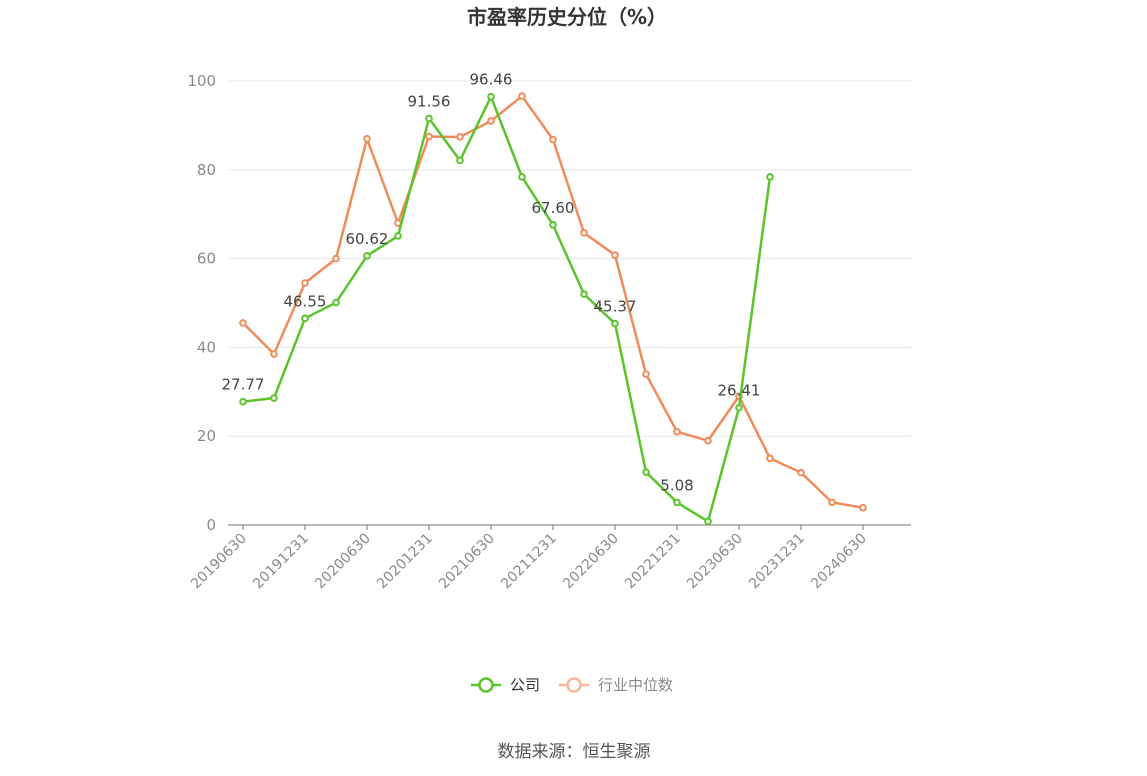 Image resolution: width=1147 pixels, height=776 pixels. I want to click on data-label: 27.77, so click(243, 385).